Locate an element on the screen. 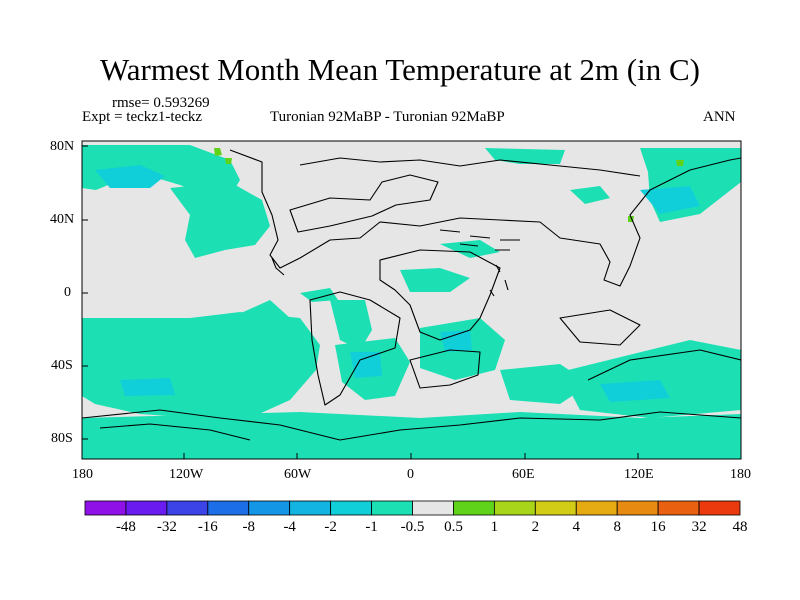 The image size is (800, 600). colorbar-label: 16 is located at coordinates (658, 527).